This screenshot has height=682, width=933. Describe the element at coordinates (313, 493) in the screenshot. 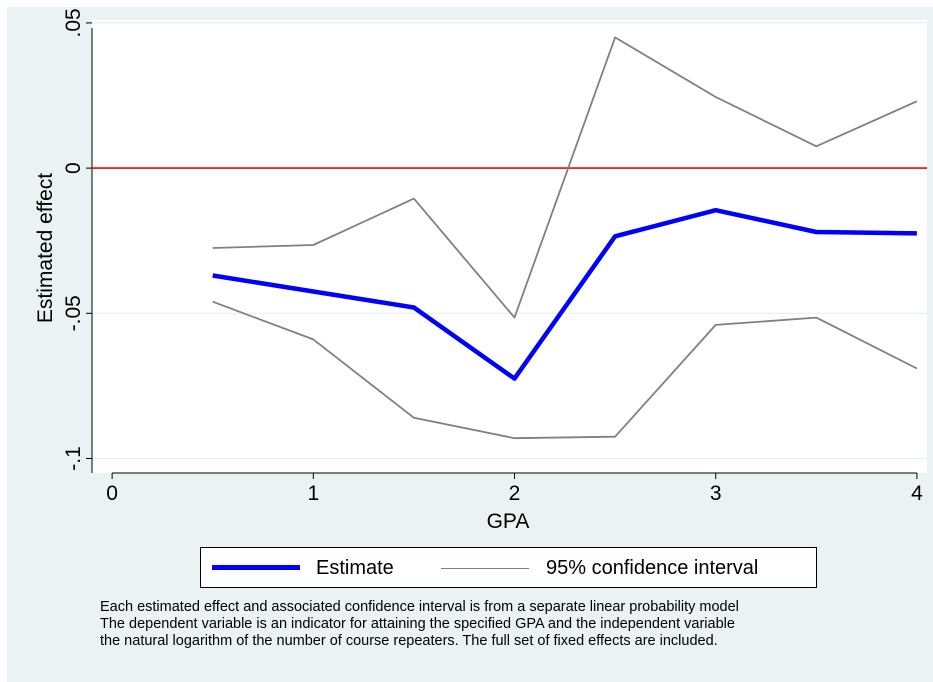

I see `x-tick-label: 1` at that location.